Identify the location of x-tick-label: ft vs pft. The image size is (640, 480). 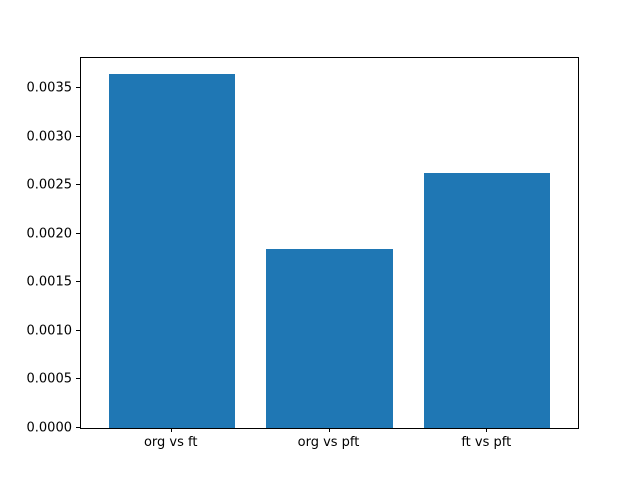
(486, 442).